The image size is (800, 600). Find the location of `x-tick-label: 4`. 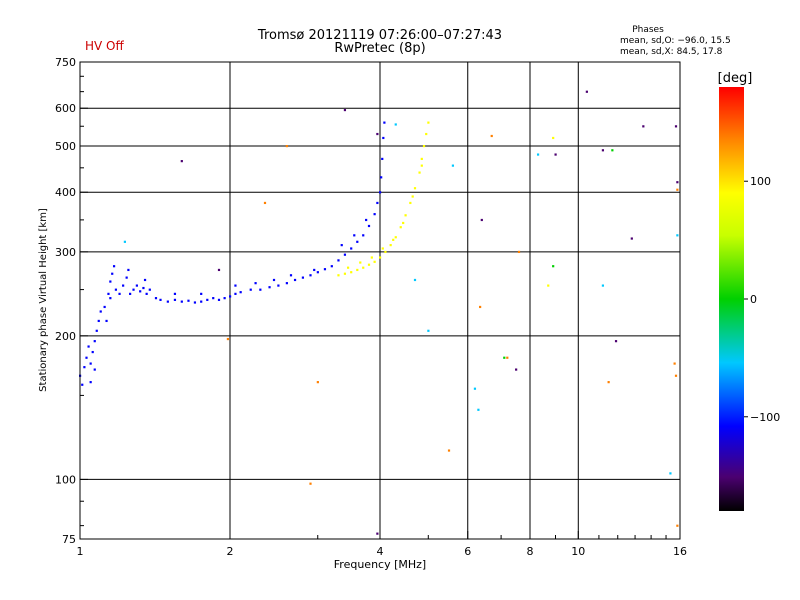

x-tick-label: 4 is located at coordinates (380, 551).